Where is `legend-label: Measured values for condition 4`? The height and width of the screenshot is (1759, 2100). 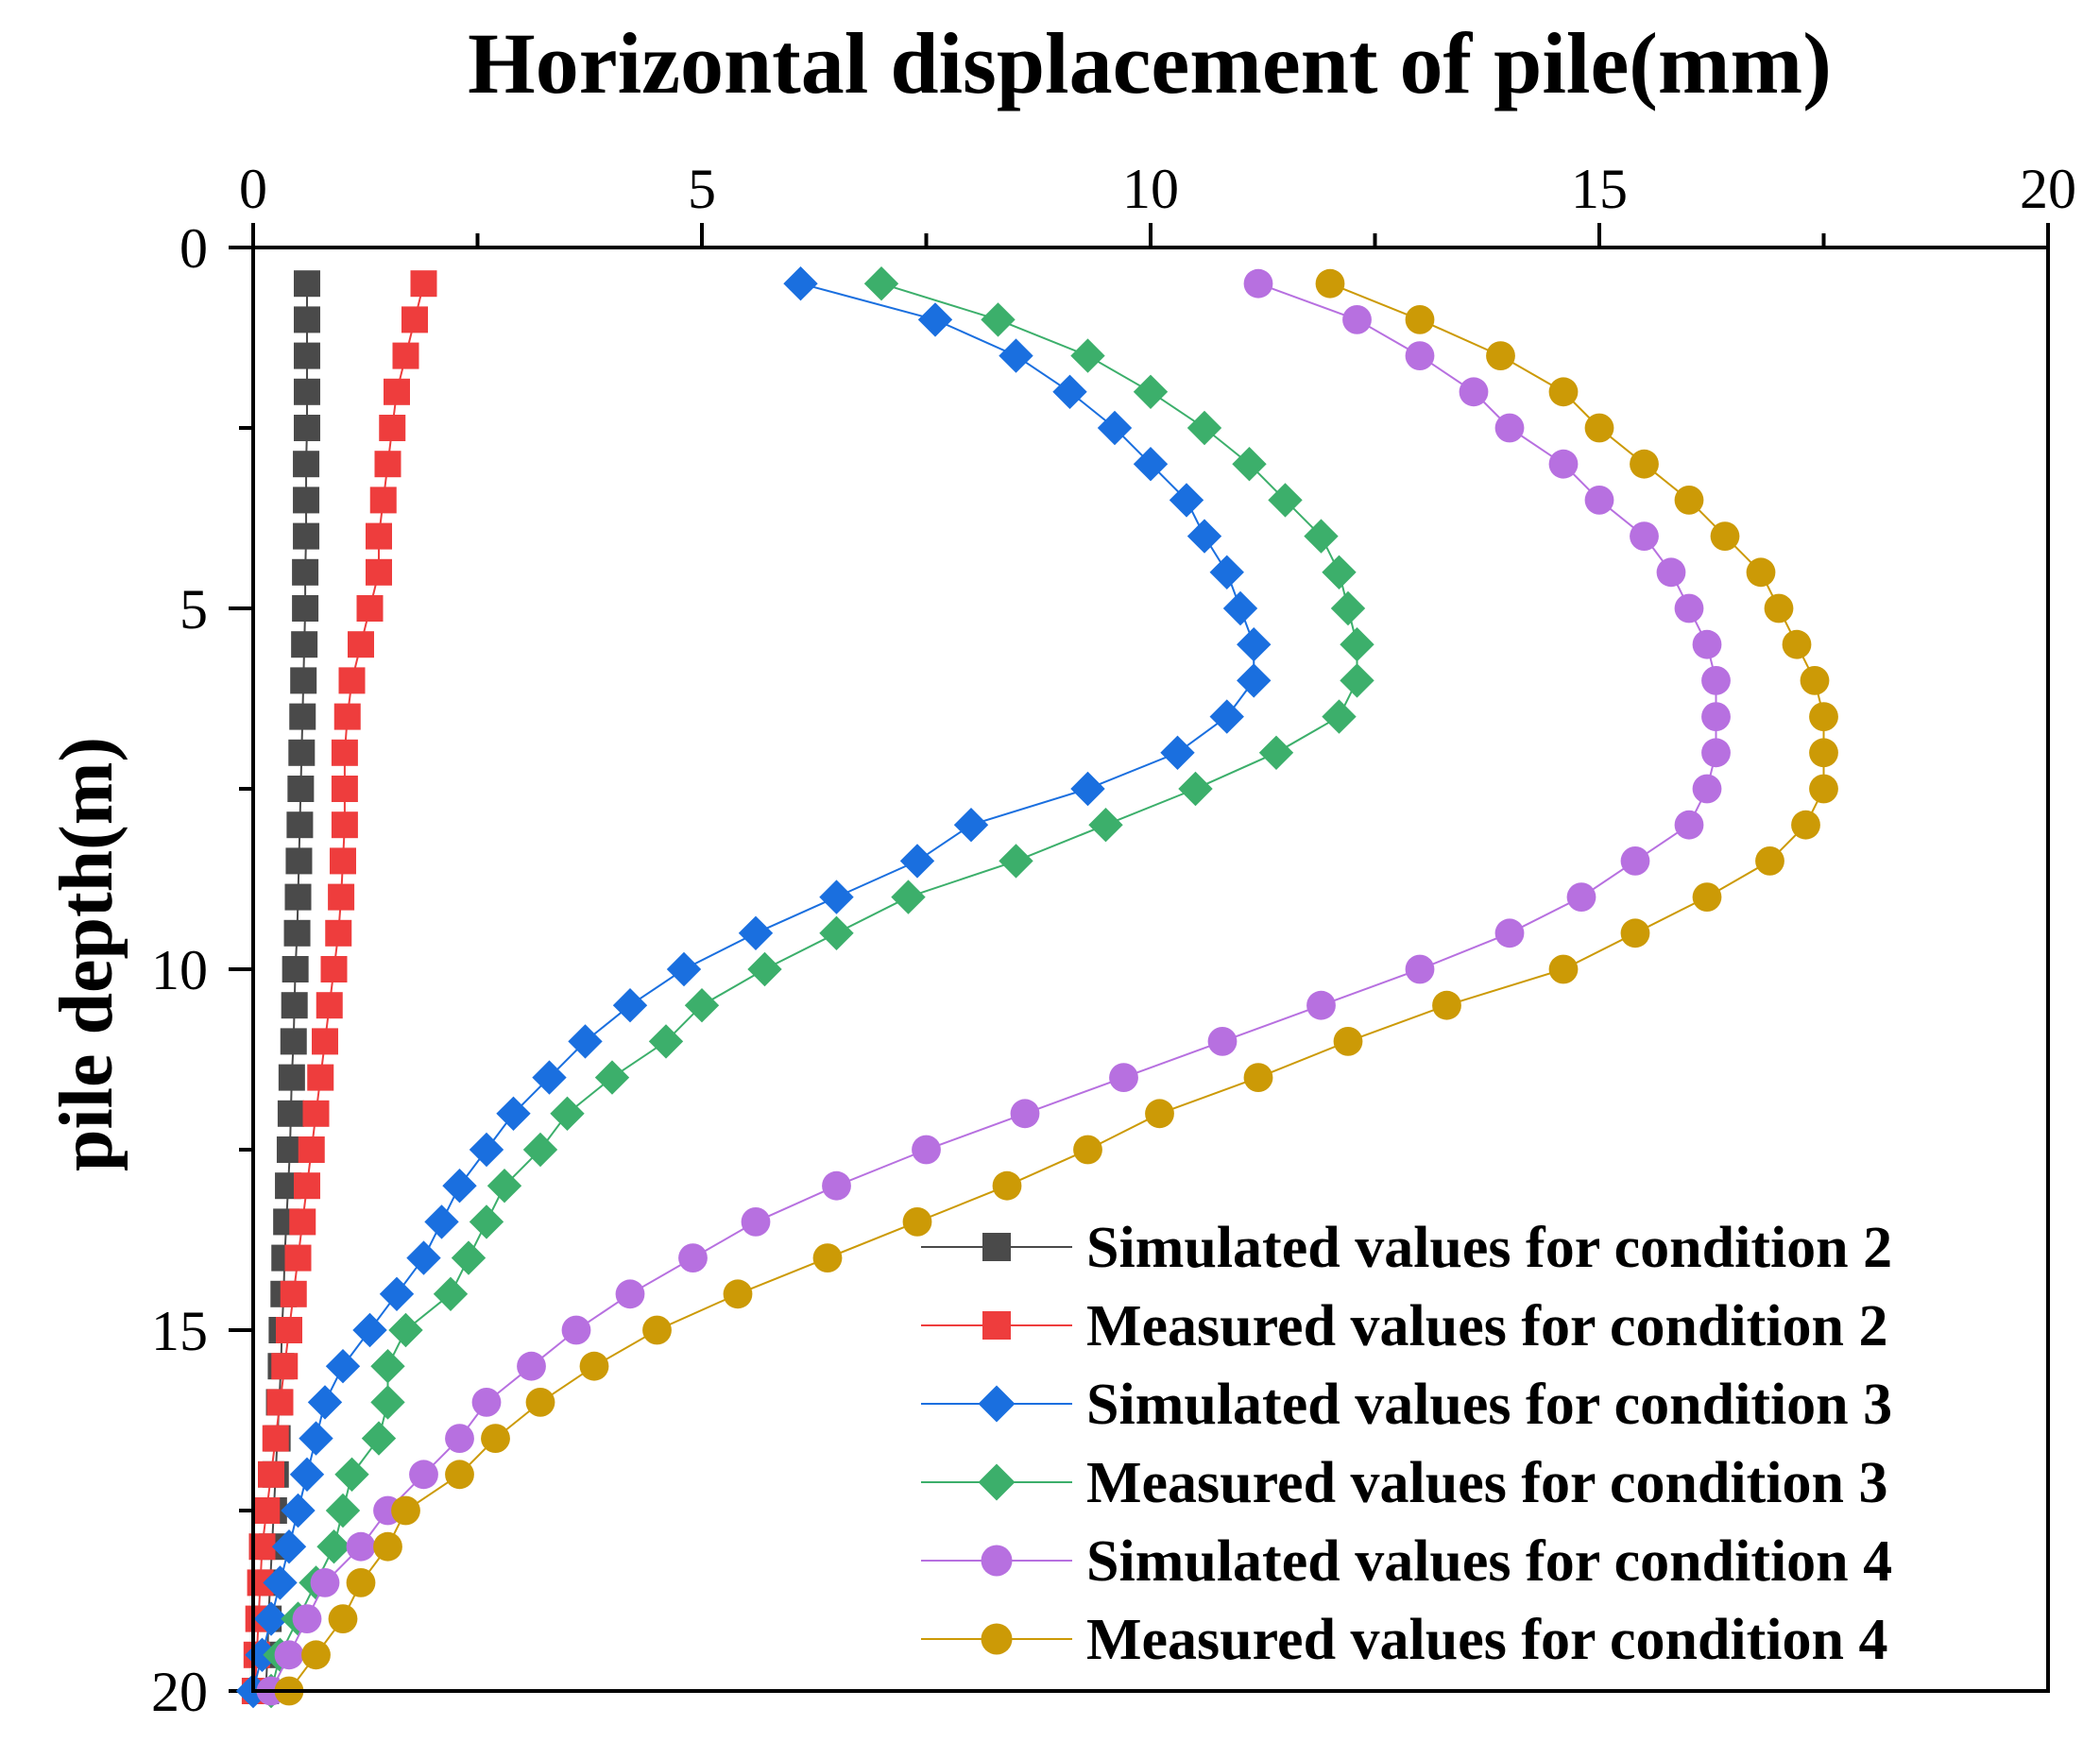 legend-label: Measured values for condition 4 is located at coordinates (1487, 1640).